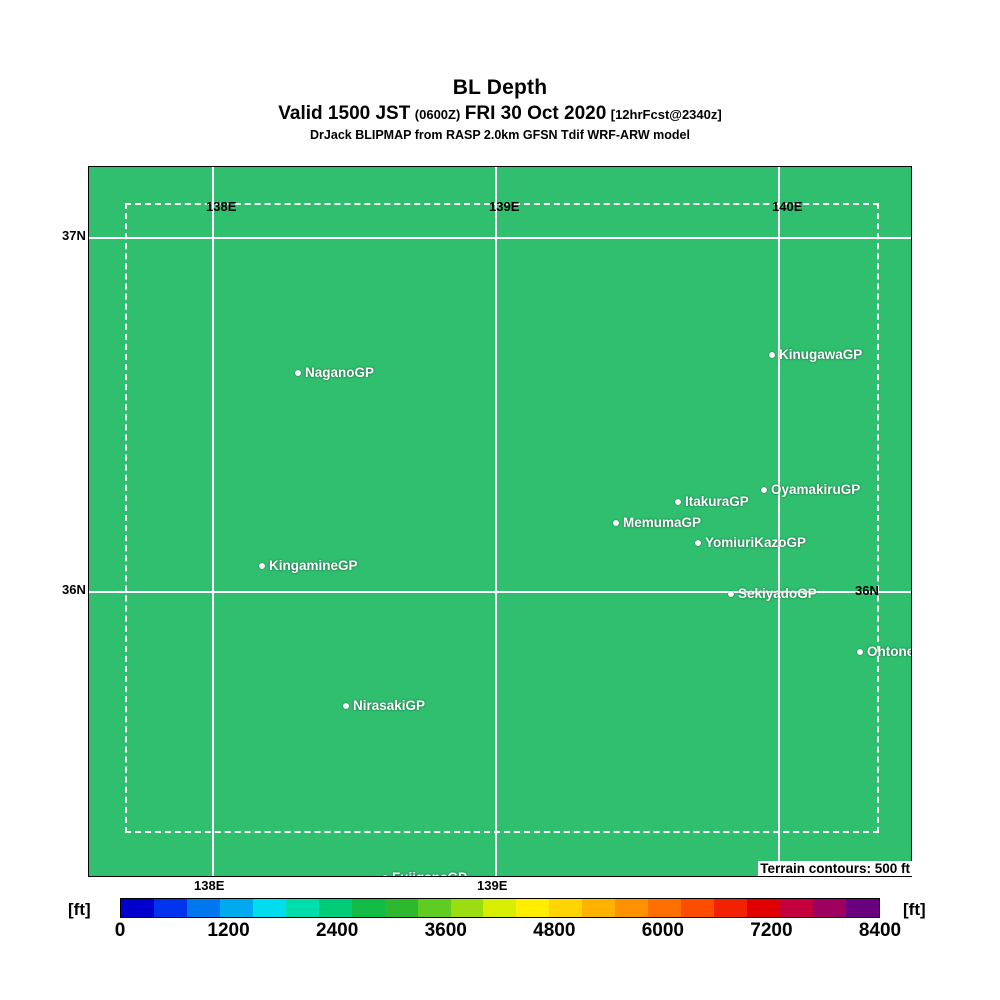 The image size is (1000, 1000). Describe the element at coordinates (389, 705) in the screenshot. I see `station-label: NirasakiGP` at that location.